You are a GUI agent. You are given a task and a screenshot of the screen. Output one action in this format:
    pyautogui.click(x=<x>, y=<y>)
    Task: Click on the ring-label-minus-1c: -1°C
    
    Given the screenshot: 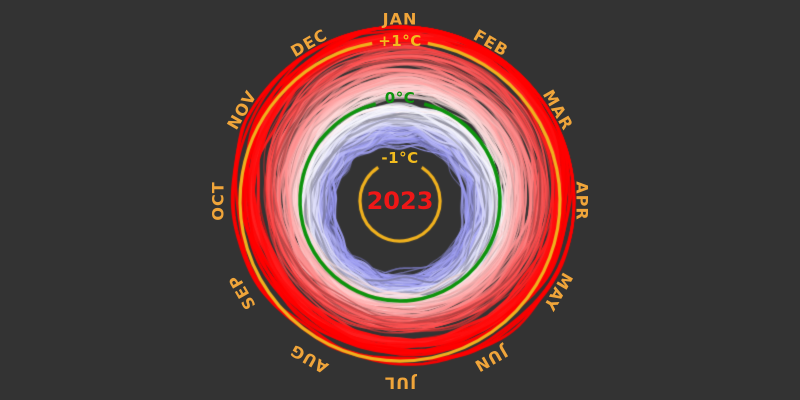 What is the action you would take?
    pyautogui.click(x=400, y=158)
    